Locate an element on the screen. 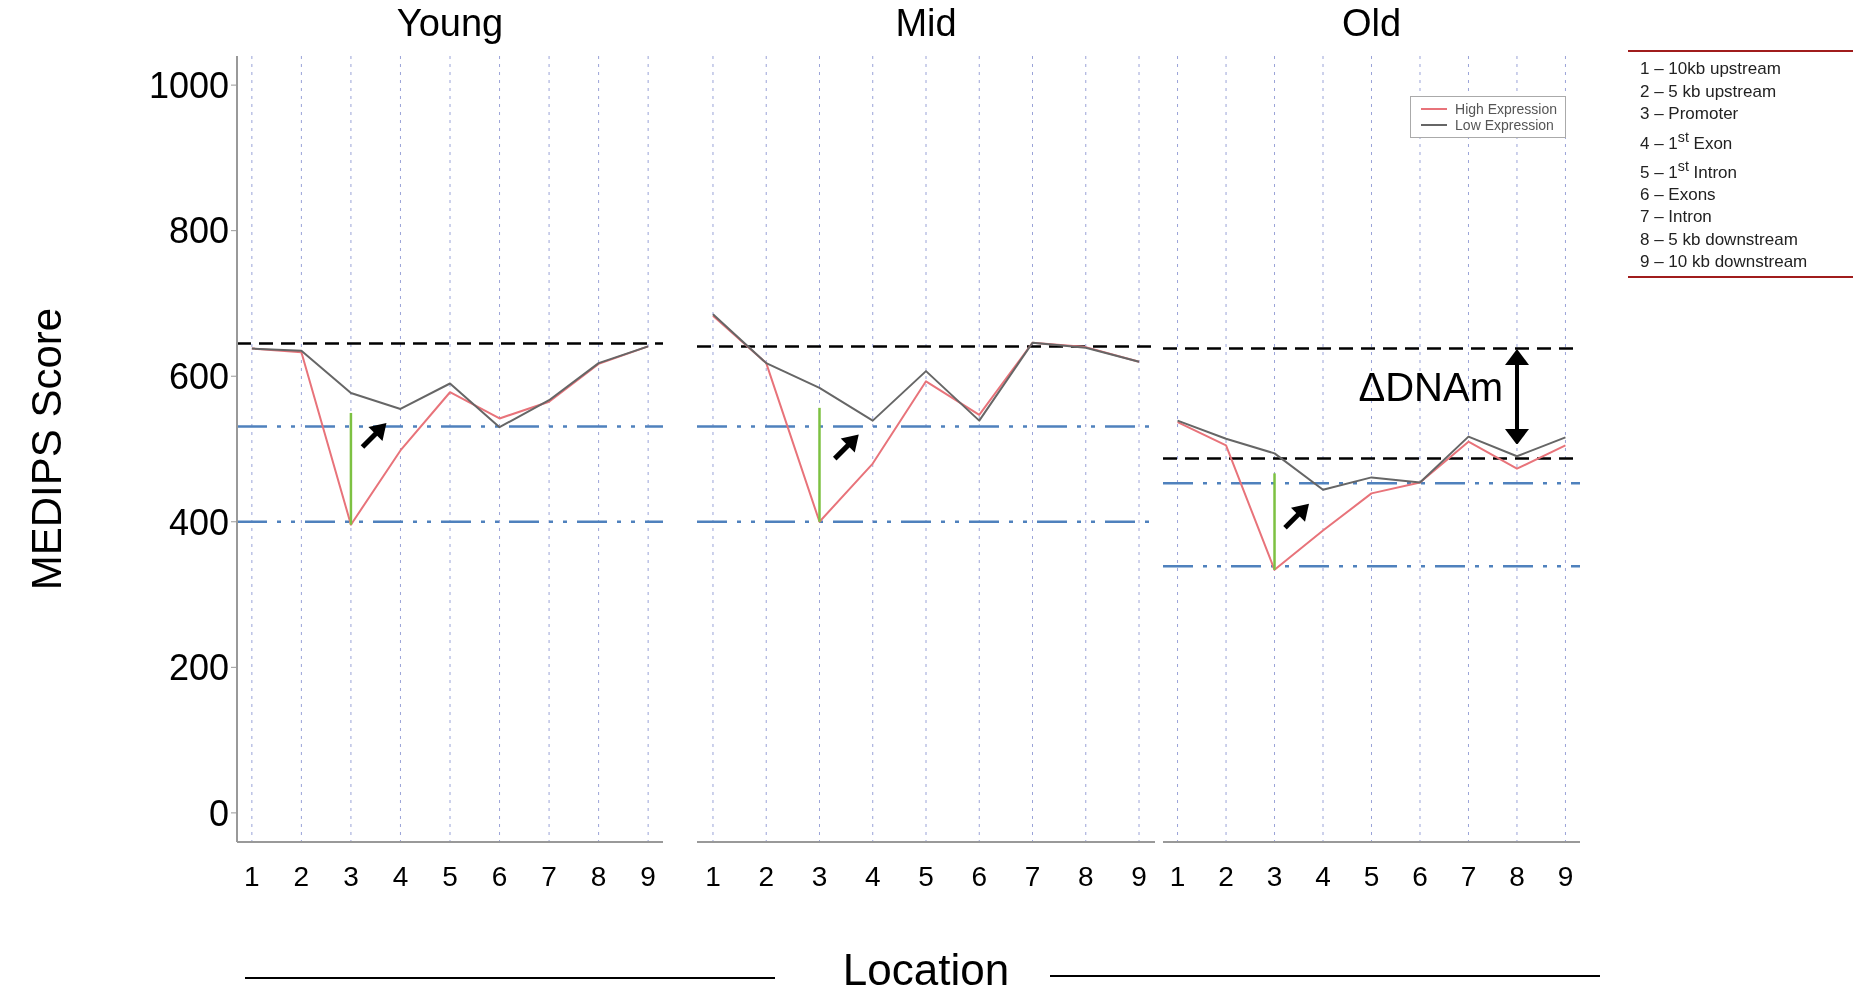 The height and width of the screenshot is (995, 1857). text: 6 – Exons is located at coordinates (1678, 194).